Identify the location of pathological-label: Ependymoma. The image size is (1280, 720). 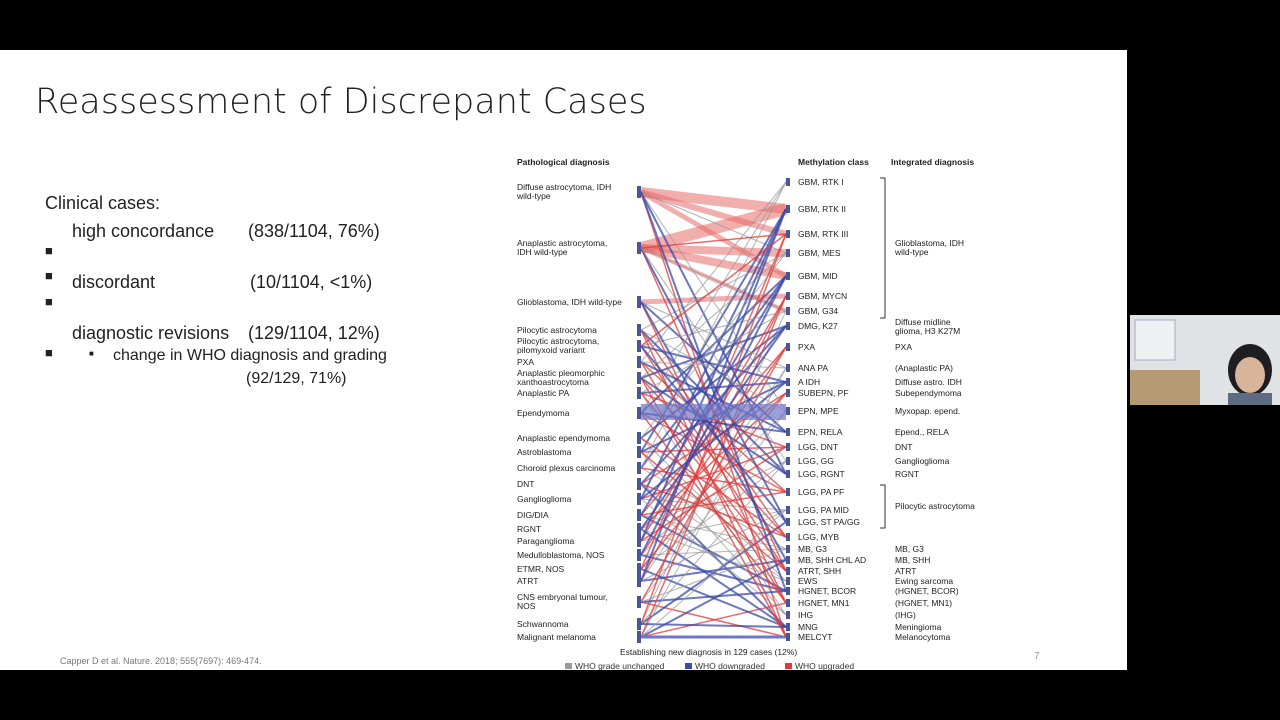
(543, 412).